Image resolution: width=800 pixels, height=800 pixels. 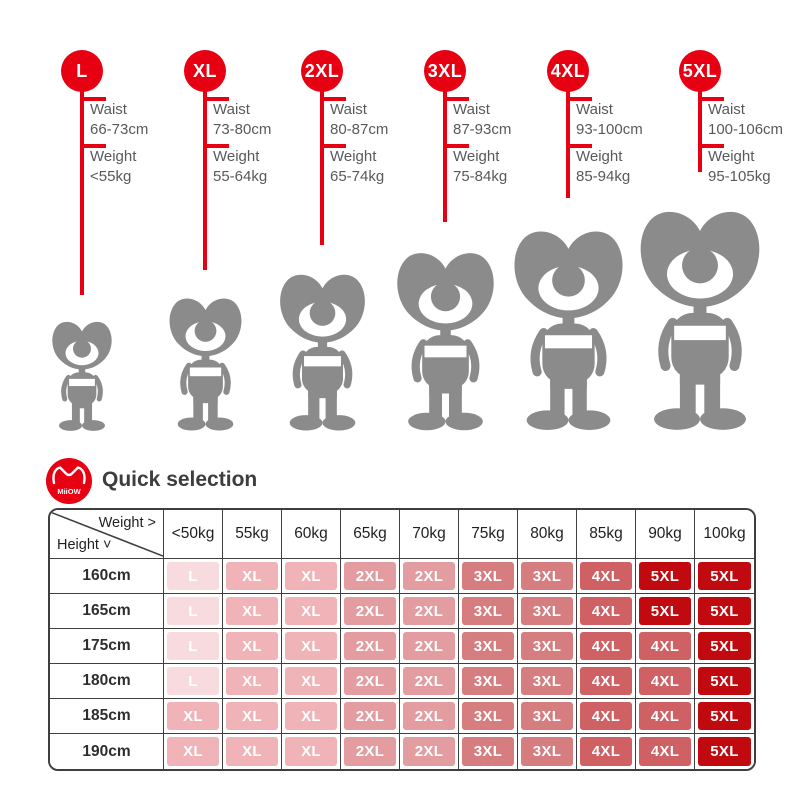 I want to click on weight-header: 75kg, so click(x=488, y=534).